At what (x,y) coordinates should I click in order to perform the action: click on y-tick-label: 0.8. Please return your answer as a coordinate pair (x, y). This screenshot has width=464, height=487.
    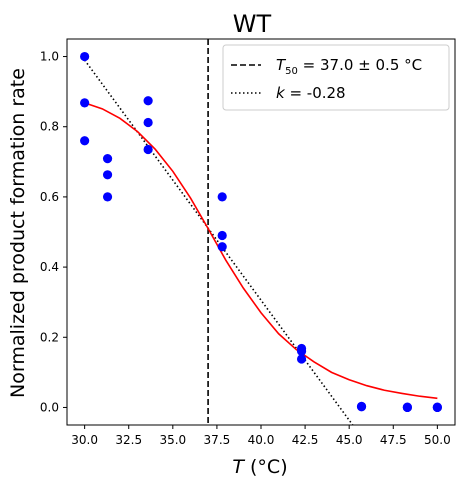
    Looking at the image, I should click on (49, 127).